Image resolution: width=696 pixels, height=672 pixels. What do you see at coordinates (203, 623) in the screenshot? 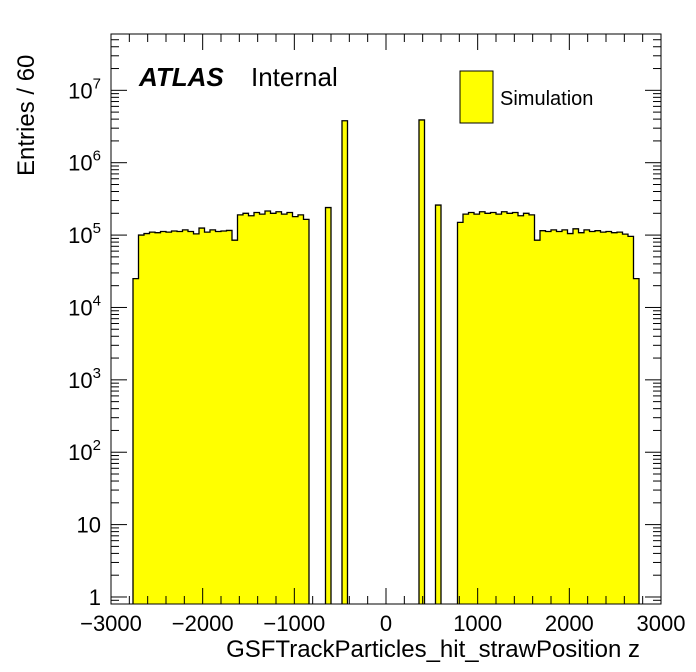
I see `x-tick-label: −2000` at bounding box center [203, 623].